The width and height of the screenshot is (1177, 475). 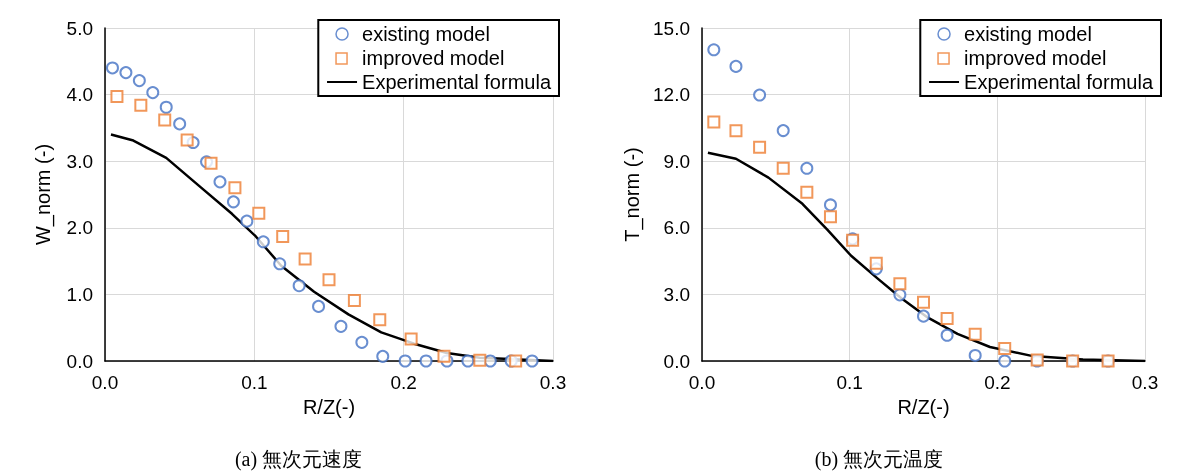 I want to click on y-axis-title: T_norm (-), so click(x=633, y=194).